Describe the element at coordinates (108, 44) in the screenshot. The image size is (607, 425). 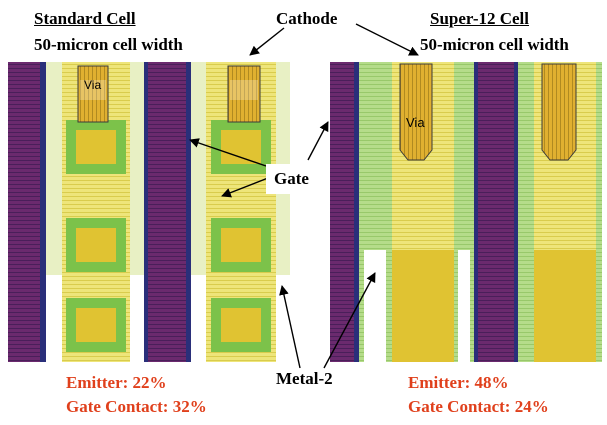
I see `left-cell-subtitle: 50-micron cell width` at that location.